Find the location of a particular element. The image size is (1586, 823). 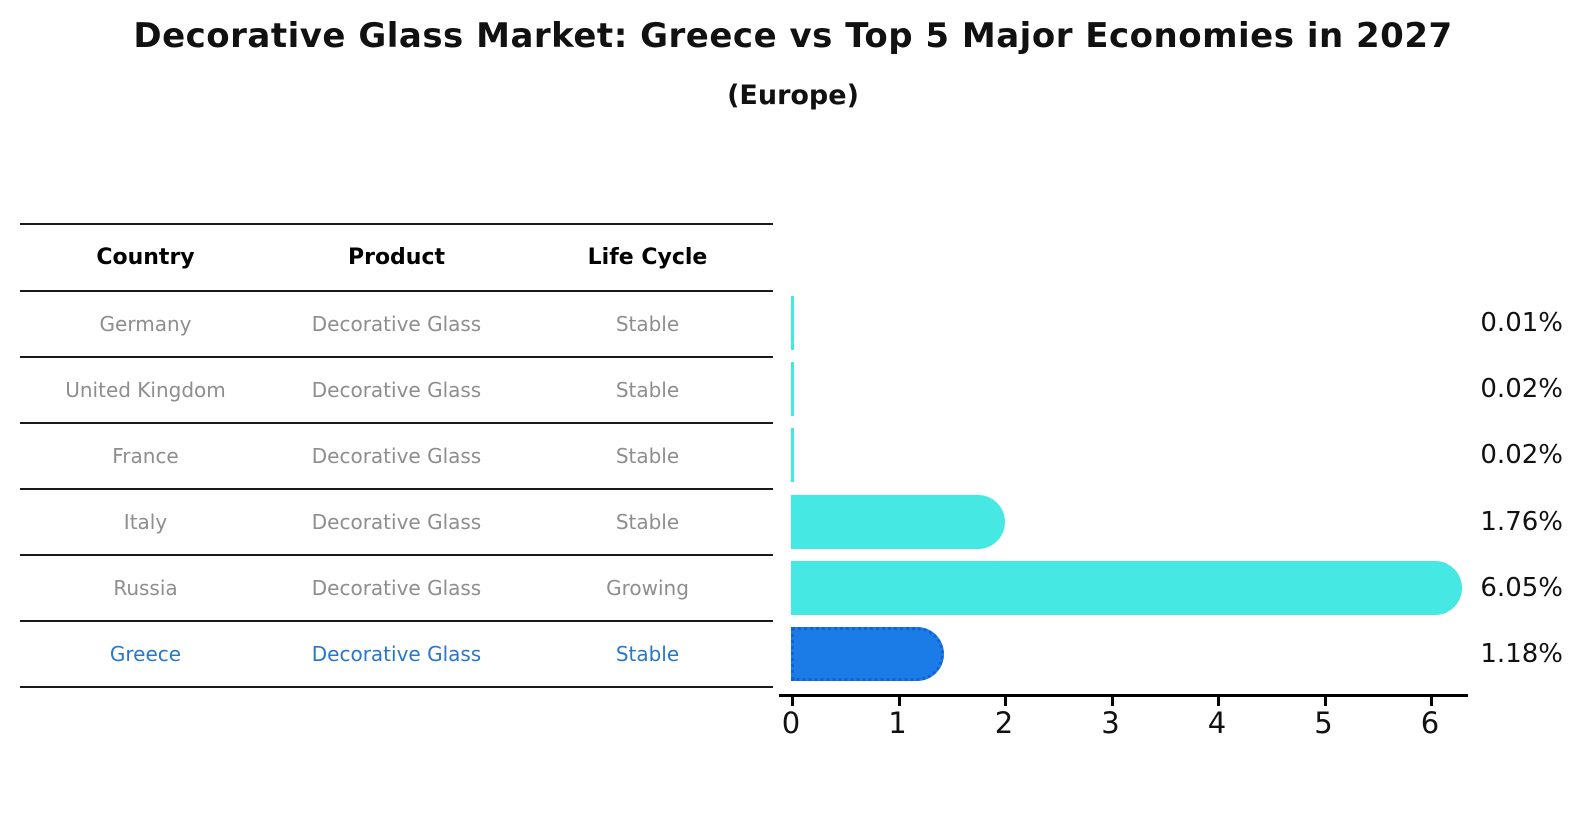

cell-lifecycle: Growing is located at coordinates (647, 588).